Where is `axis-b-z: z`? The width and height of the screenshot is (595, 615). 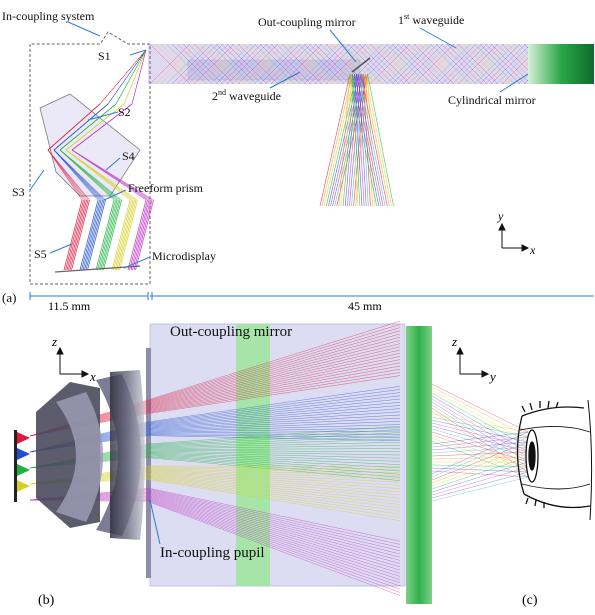
axis-b-z: z is located at coordinates (54, 341).